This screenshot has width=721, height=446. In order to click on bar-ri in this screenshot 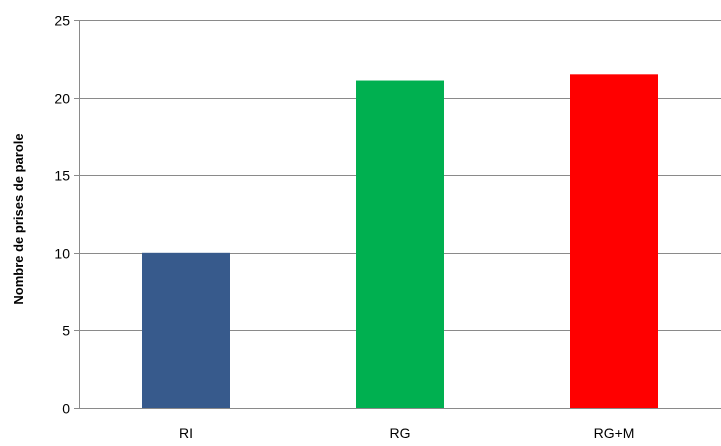, I will do `click(186, 330)`.